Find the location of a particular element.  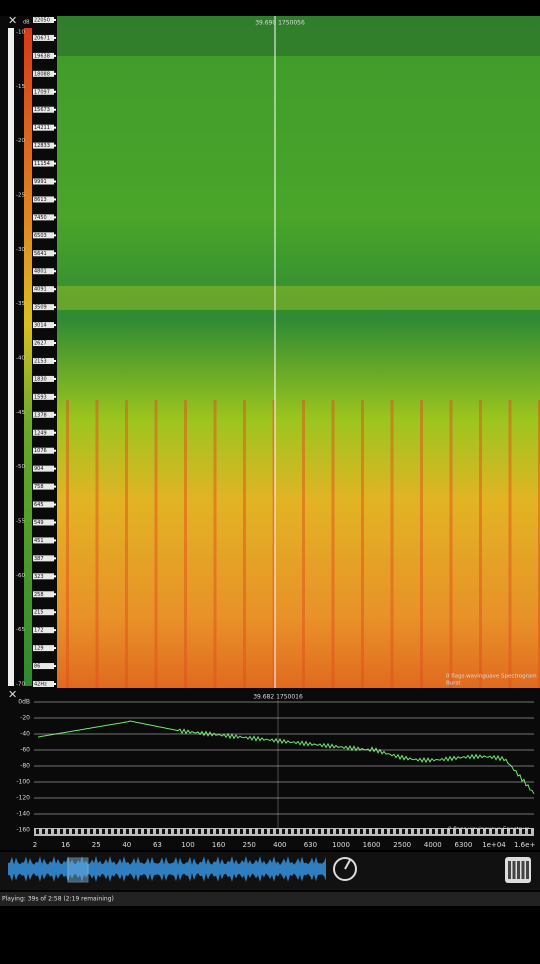

y-tick-label: -80 is located at coordinates (25, 766).